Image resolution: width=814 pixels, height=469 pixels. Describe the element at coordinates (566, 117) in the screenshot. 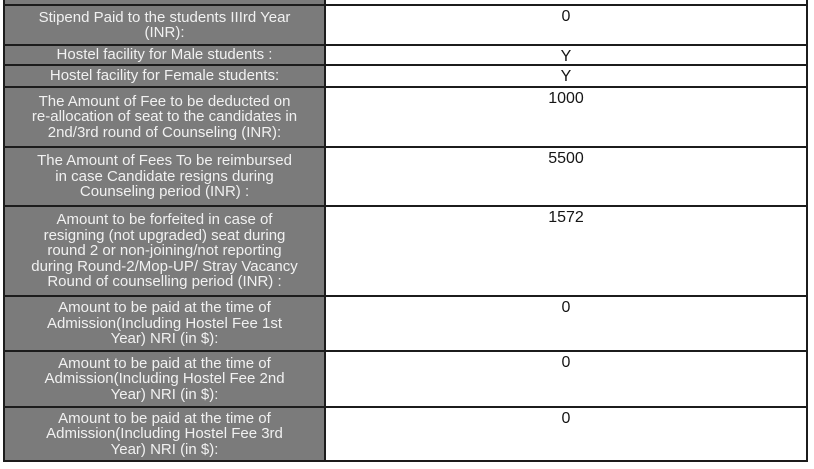

I see `row-value-cell: 1000` at that location.